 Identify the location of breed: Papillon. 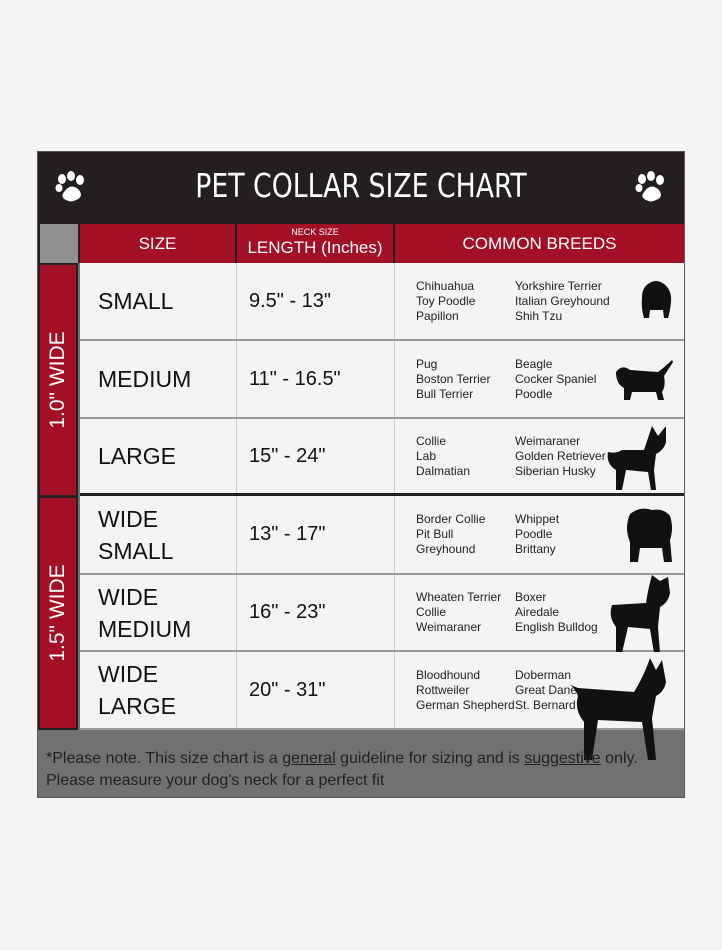
(437, 315).